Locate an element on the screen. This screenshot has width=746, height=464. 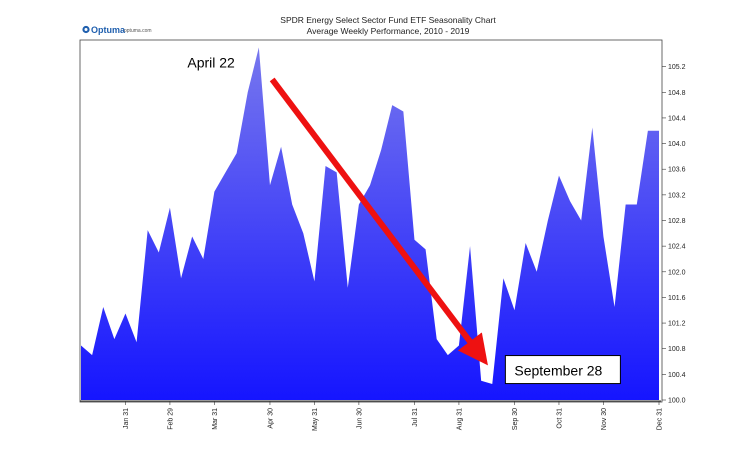
y-tick-label: 101.2 is located at coordinates (677, 324).